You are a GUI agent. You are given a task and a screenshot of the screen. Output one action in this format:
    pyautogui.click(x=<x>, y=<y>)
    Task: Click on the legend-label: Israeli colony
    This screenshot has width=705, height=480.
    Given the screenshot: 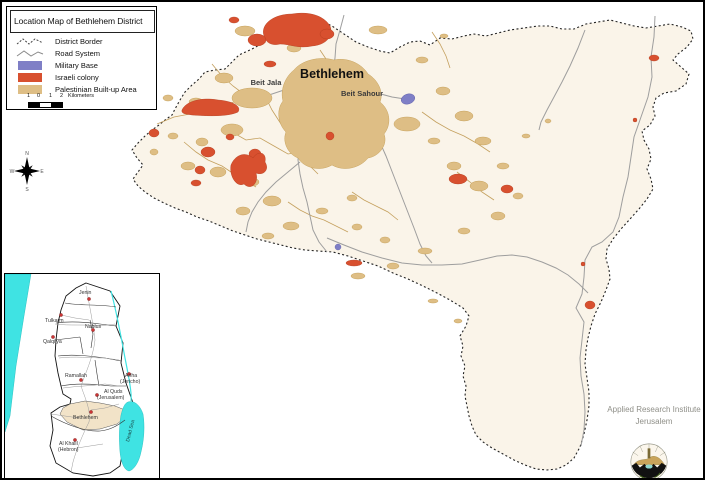 What is the action you would take?
    pyautogui.click(x=77, y=77)
    